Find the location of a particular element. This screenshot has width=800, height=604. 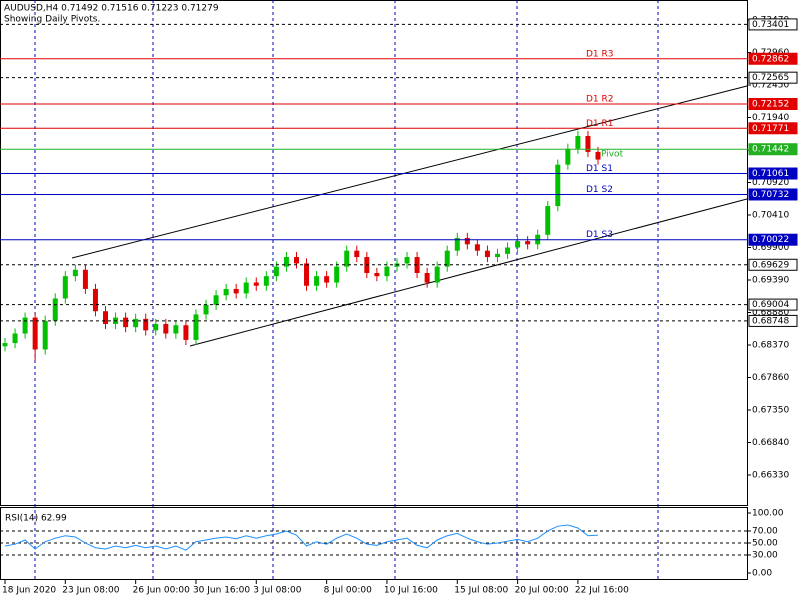

level-price: 0.70732 is located at coordinates (770, 195).